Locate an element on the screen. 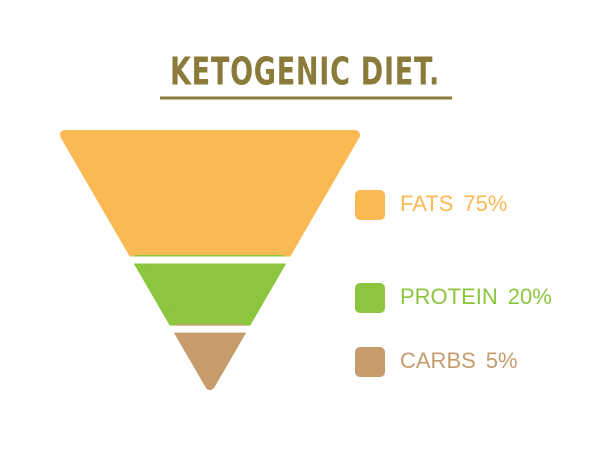 The height and width of the screenshot is (459, 612). legend-category: PROTEIN is located at coordinates (449, 296).